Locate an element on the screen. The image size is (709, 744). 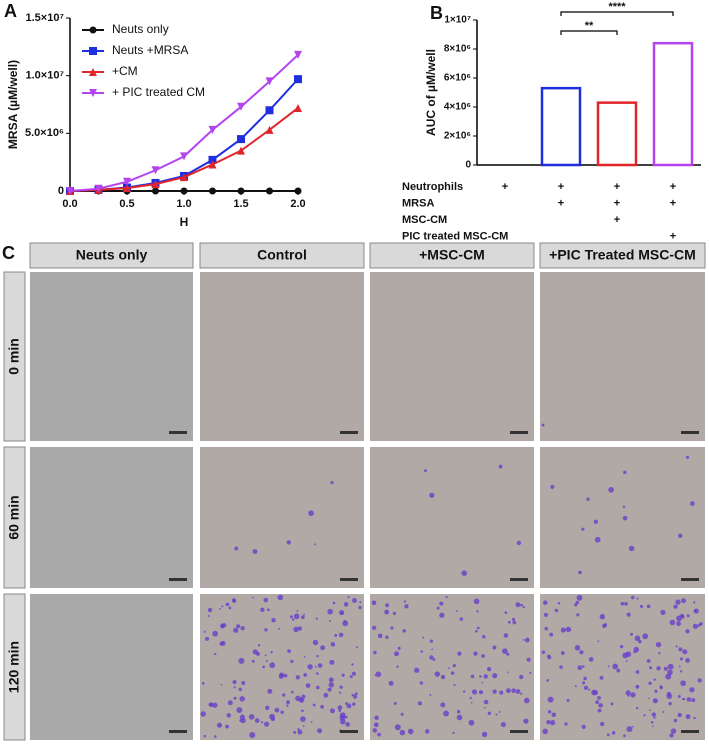
panel-label: C is located at coordinates (8, 253).